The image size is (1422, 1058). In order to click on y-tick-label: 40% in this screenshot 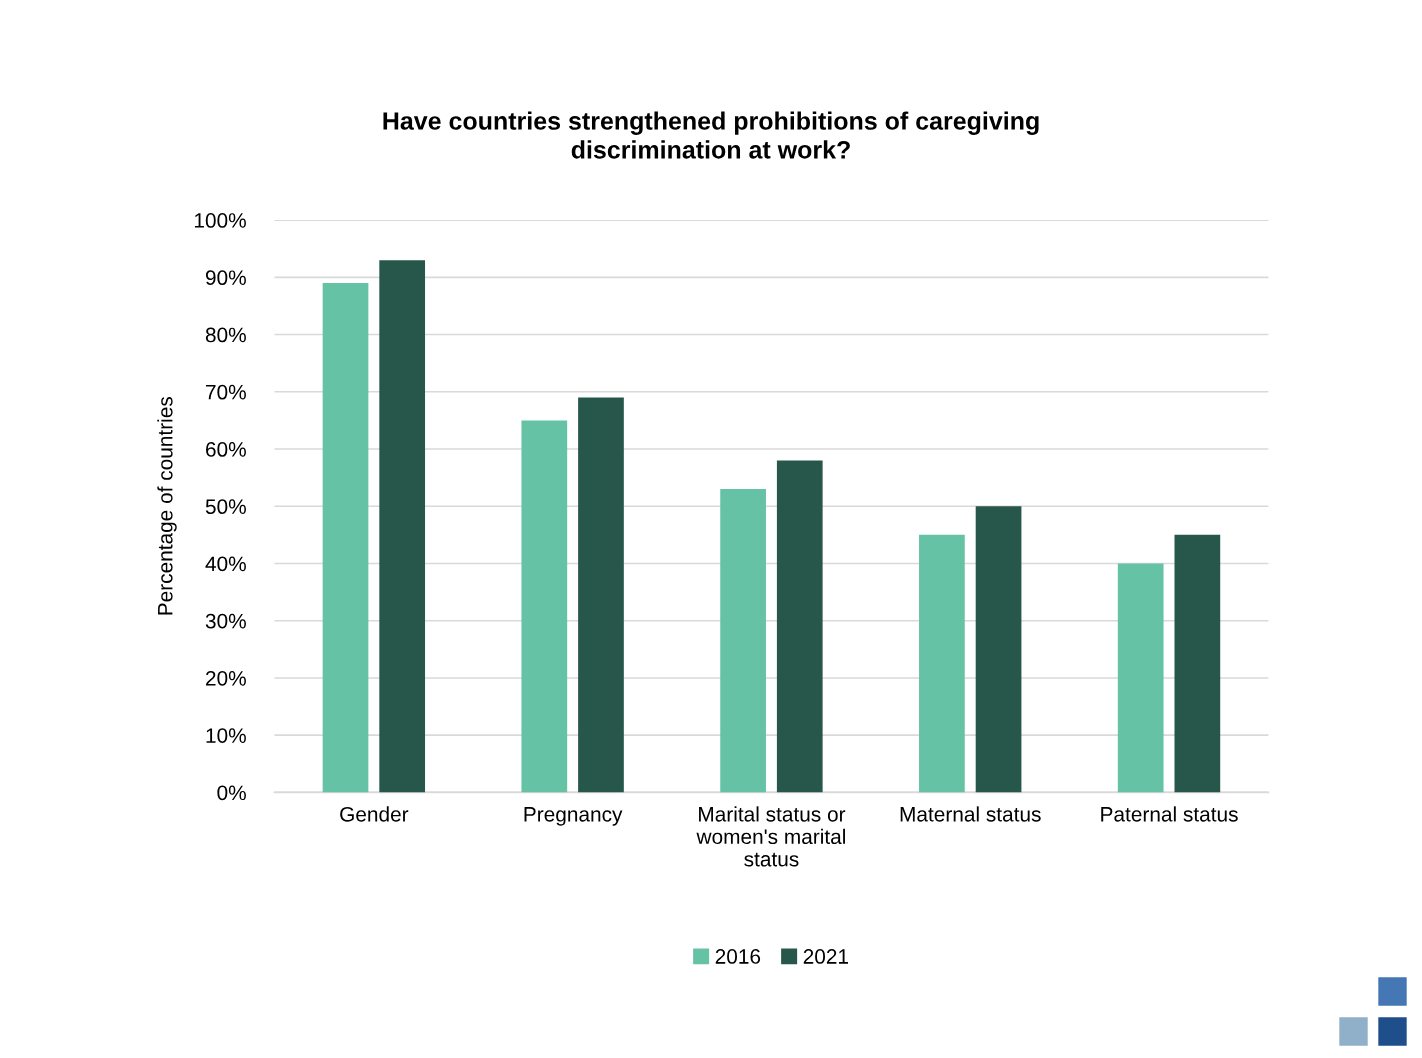, I will do `click(225, 564)`.